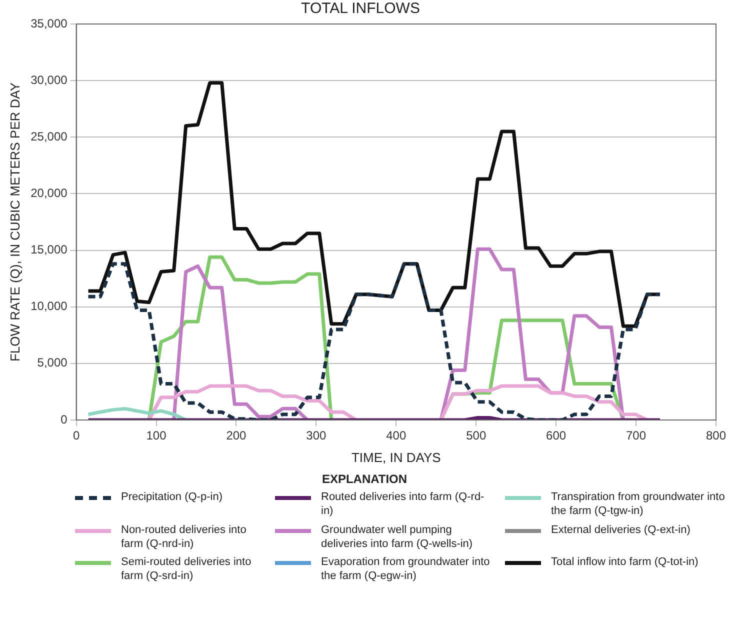 This screenshot has height=637, width=729. What do you see at coordinates (638, 504) in the screenshot?
I see `legend-label: Transpiration from groundwater into the farm (Q-tgw-in)` at bounding box center [638, 504].